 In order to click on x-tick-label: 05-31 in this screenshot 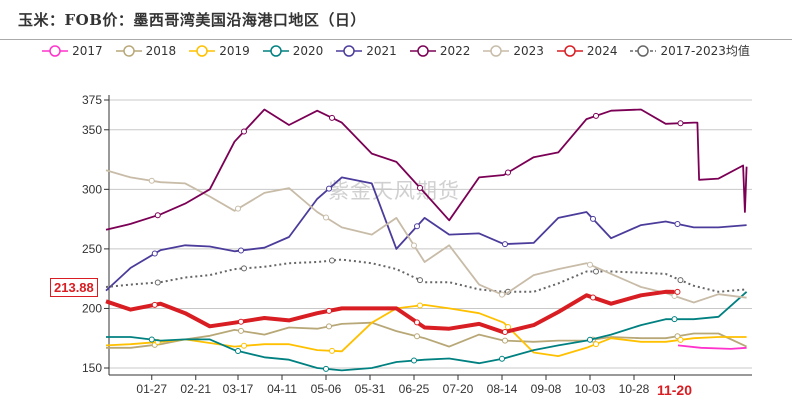, I will do `click(370, 389)`.